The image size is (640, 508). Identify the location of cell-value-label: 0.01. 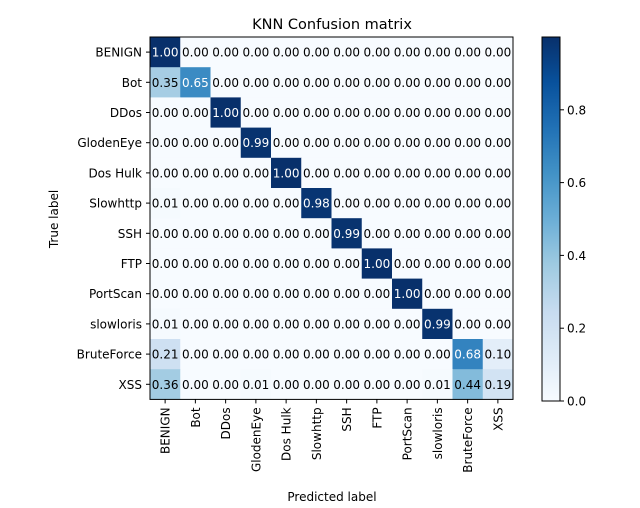
(165, 204).